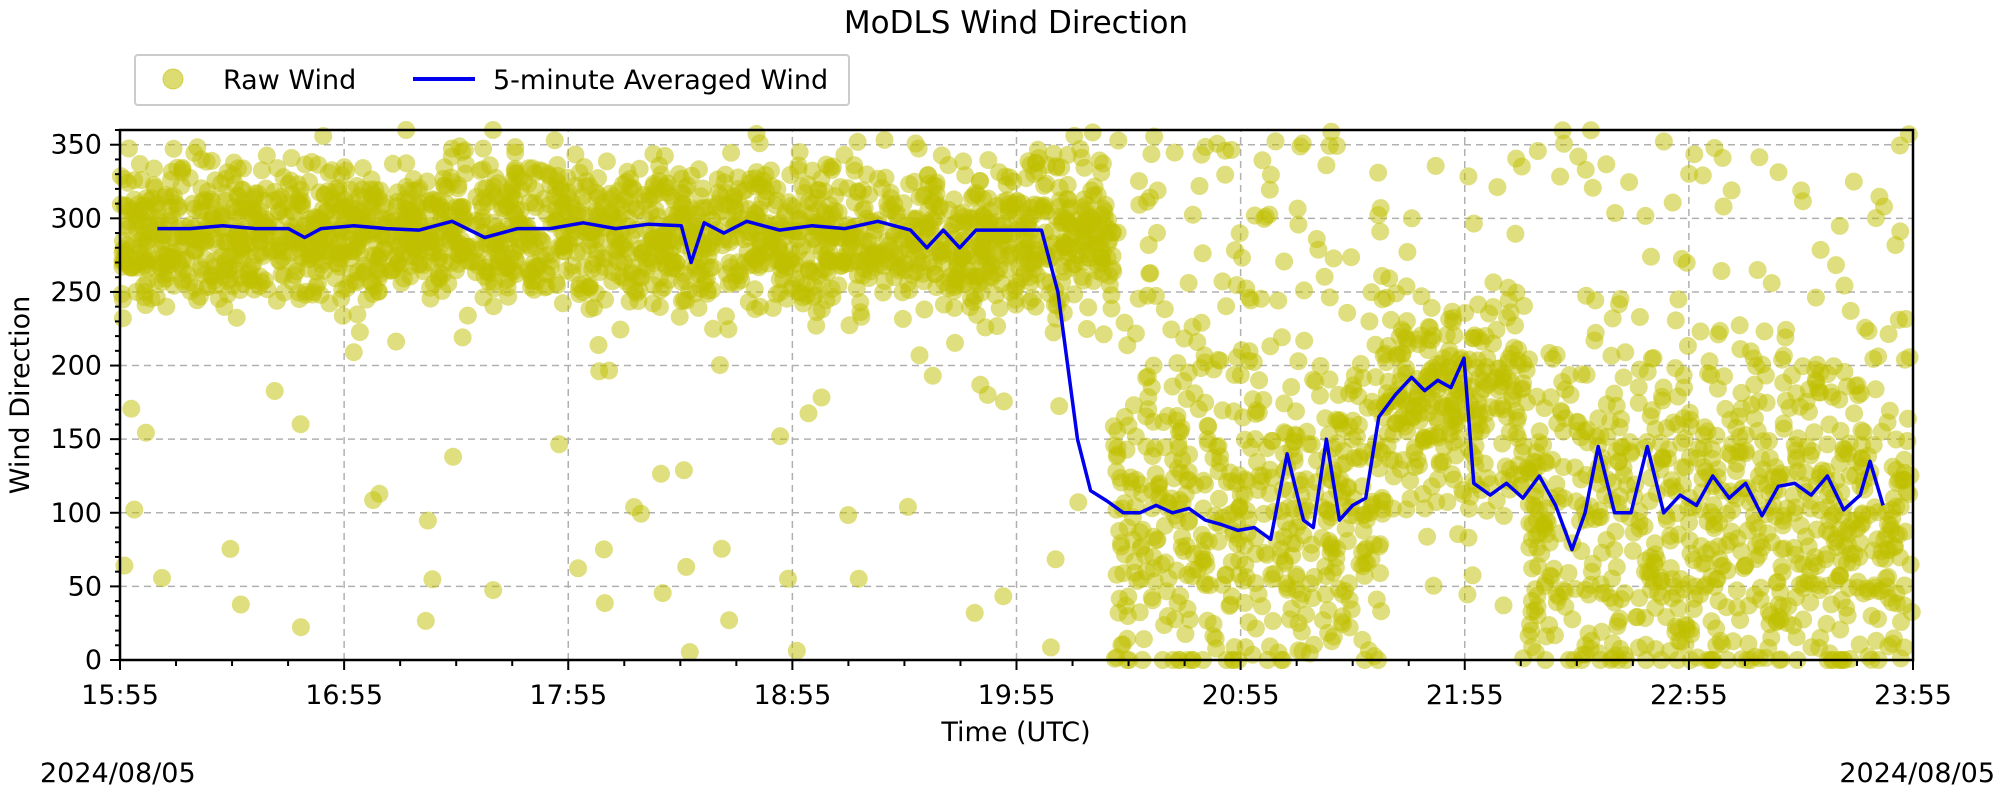 This screenshot has height=800, width=2000. What do you see at coordinates (289, 80) in the screenshot?
I see `legend-raw-wind-label: Raw Wind` at bounding box center [289, 80].